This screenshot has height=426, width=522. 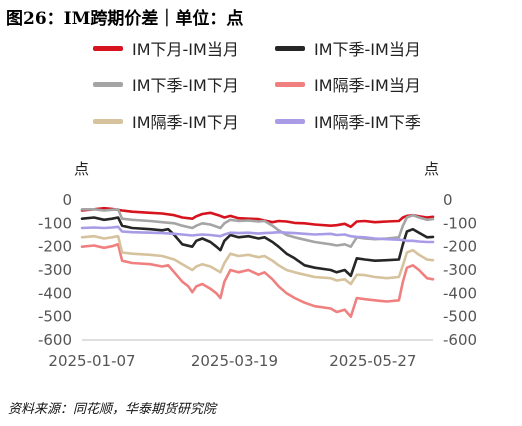 What do you see at coordinates (185, 122) in the screenshot?
I see `legend-label-4: IM隔季-IM下月` at bounding box center [185, 122].